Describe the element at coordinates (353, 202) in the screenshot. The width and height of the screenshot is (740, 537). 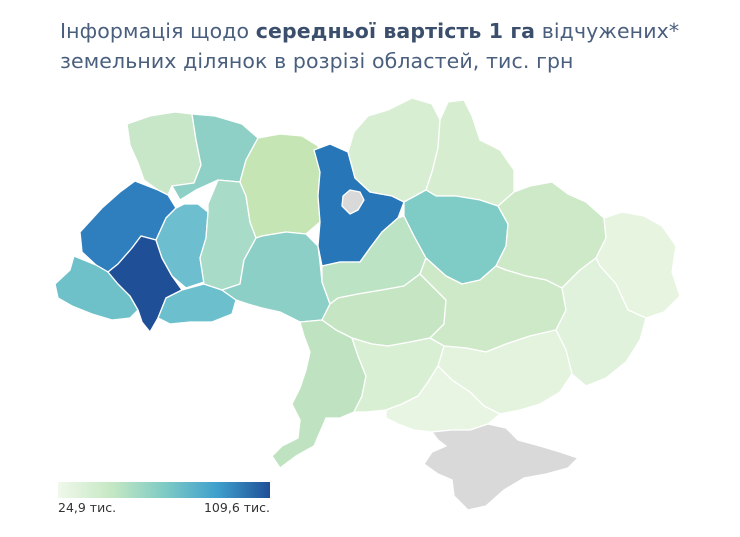
I see `region-kyiv-city` at that location.